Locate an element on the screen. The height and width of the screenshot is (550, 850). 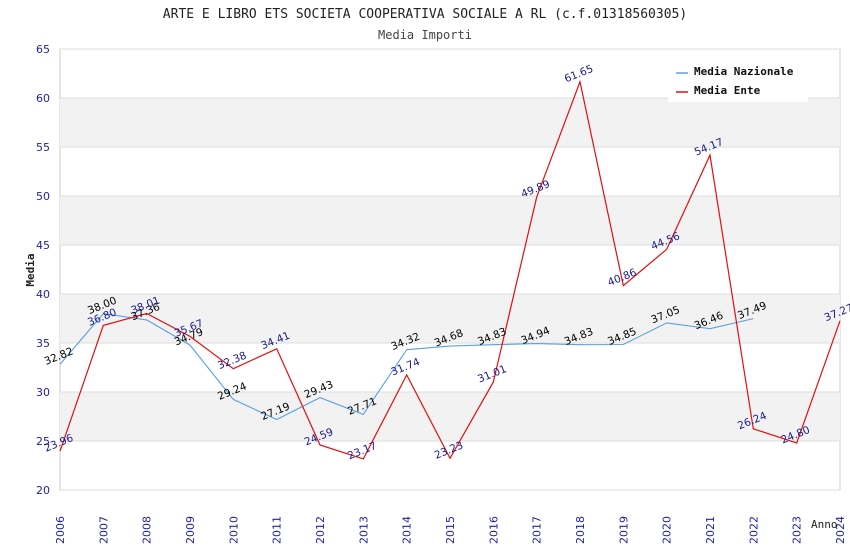
y-tick-label: 60 is located at coordinates (43, 98).